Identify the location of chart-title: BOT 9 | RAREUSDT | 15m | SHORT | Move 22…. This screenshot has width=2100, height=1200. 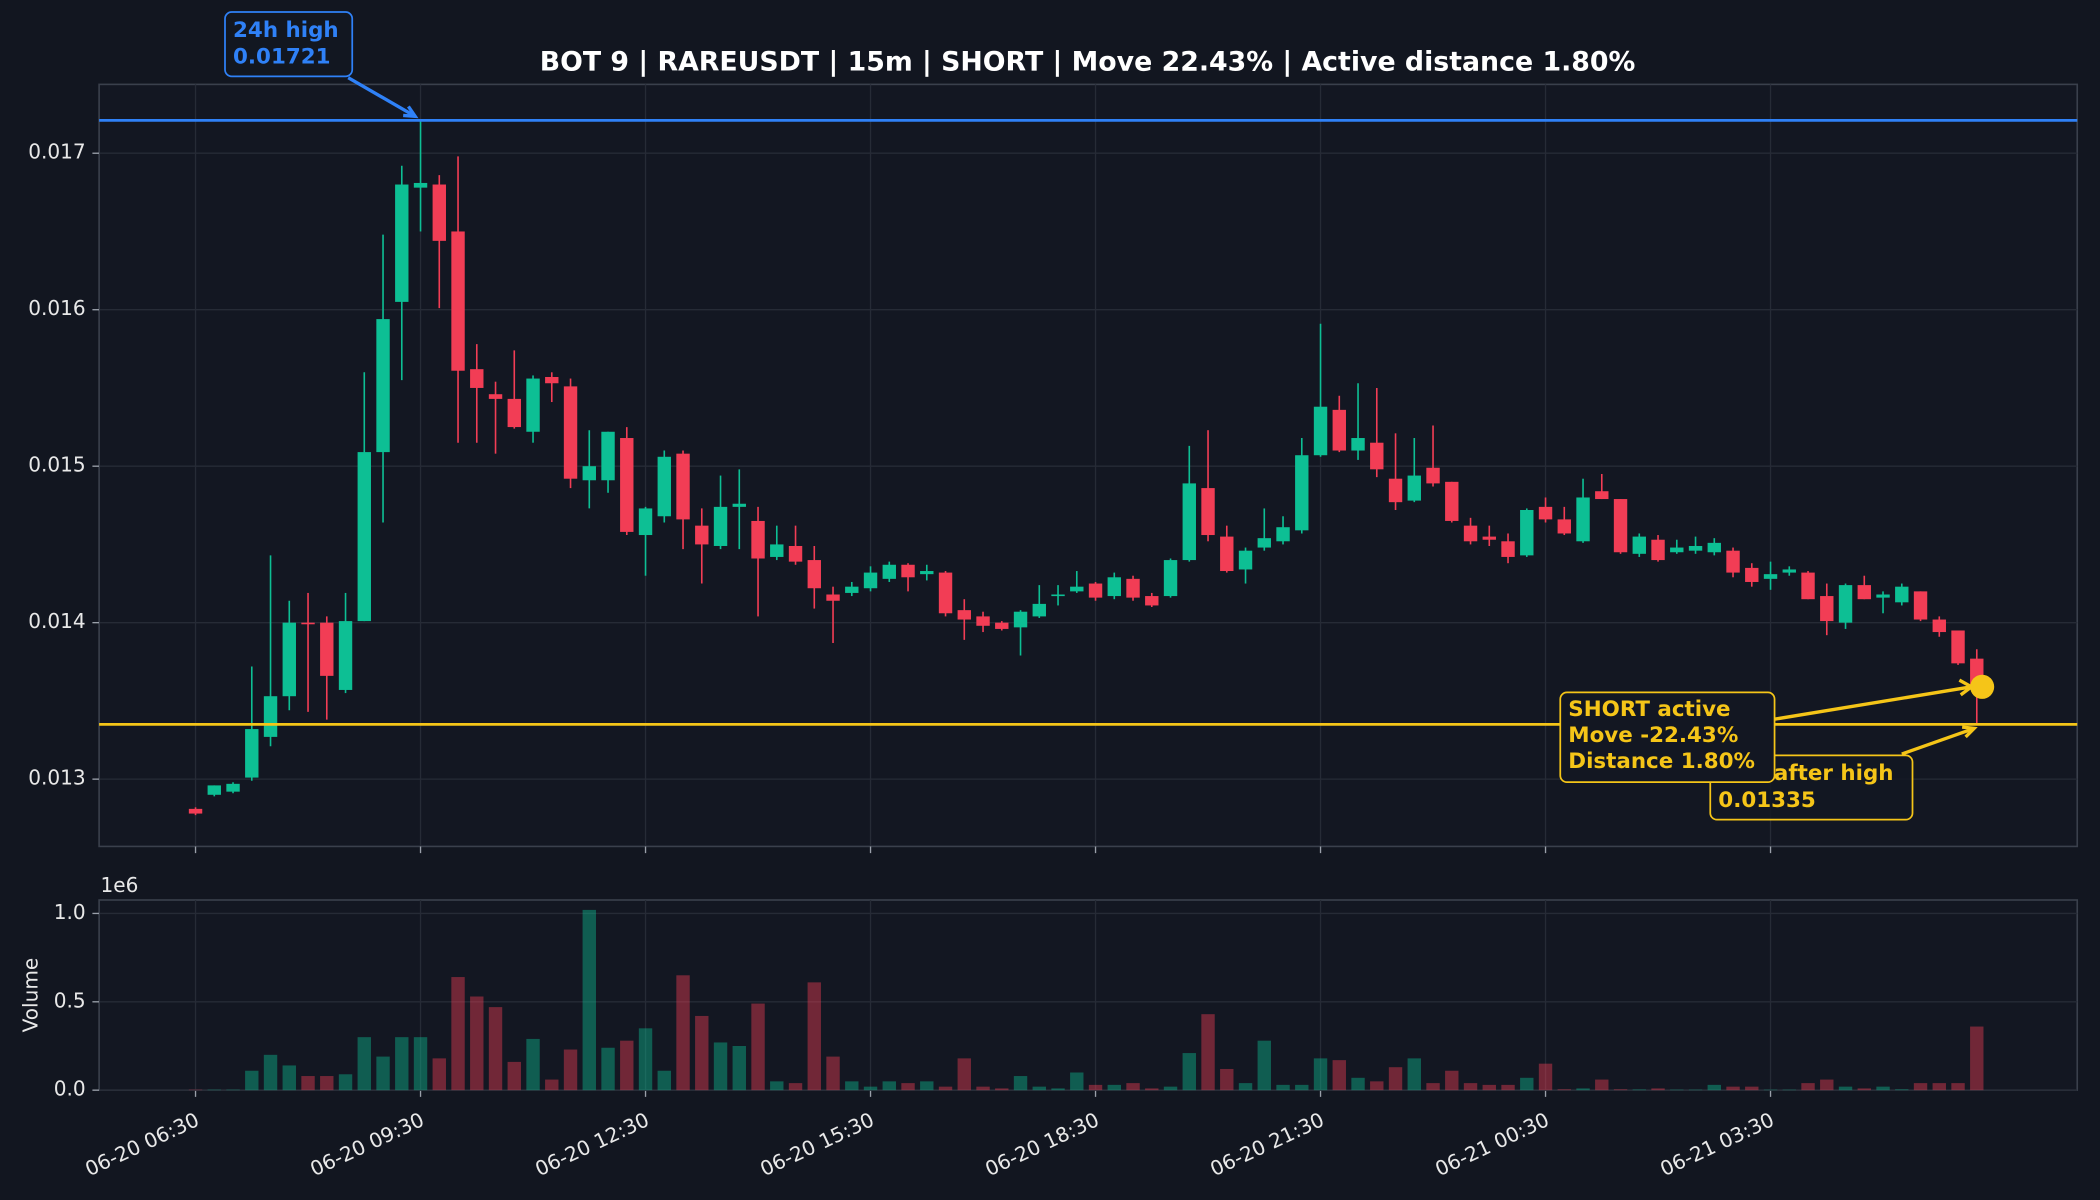
(1088, 61).